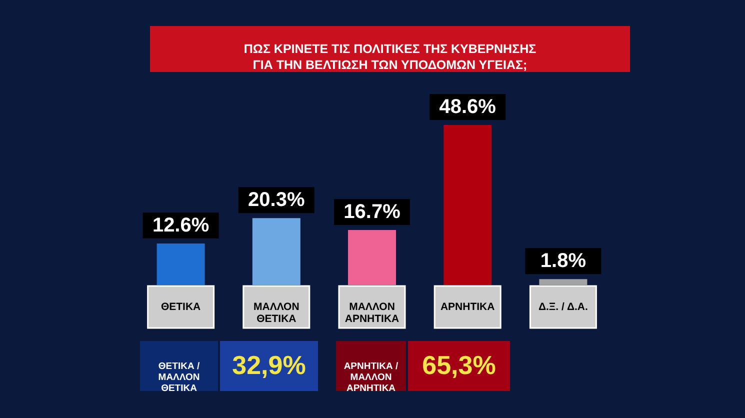 The image size is (745, 418). I want to click on chart-title: ΠΩΣ ΚΡΙΝΕΤΕ ΤΙΣ ΠΟΛΙΤΙΚΕΣ ΤΗΣ ΚΥΒΕΡΝΗΣΗΣ ΓΙΑ ΤΗΝ ΒΕΛΤΙΩΣΗ ΤΩΝ ΥΠΟΔΟΜΩΝ ΥΓΕΙΑΣ;, so click(390, 57).